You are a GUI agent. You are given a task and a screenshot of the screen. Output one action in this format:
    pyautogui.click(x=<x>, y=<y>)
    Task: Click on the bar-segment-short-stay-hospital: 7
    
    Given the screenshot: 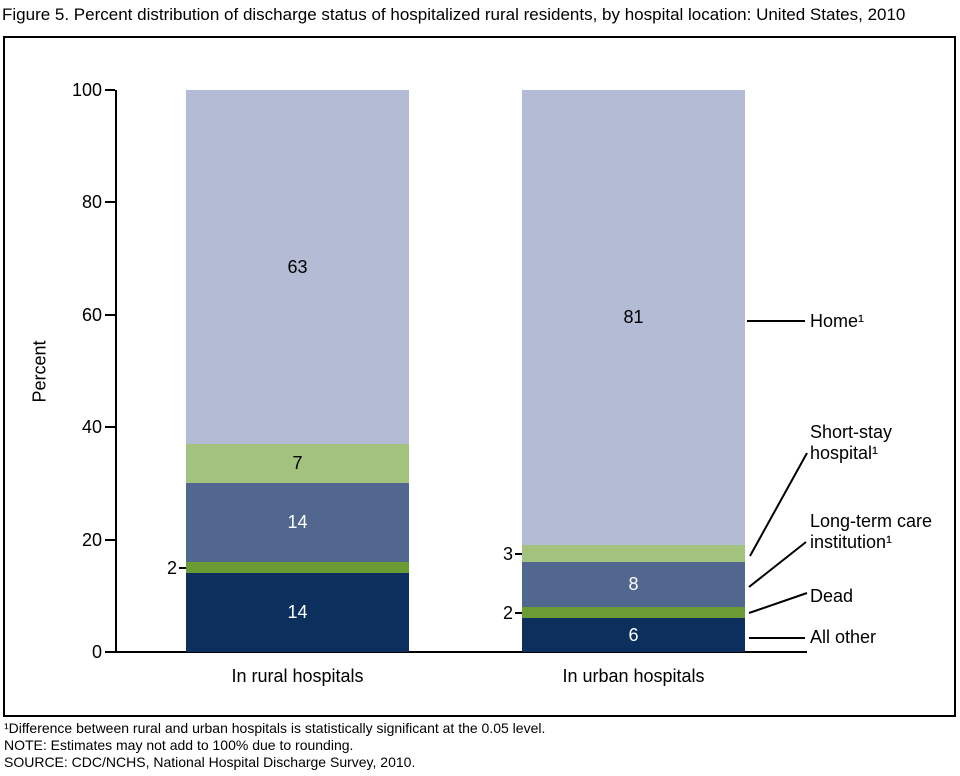 What is the action you would take?
    pyautogui.click(x=297, y=464)
    